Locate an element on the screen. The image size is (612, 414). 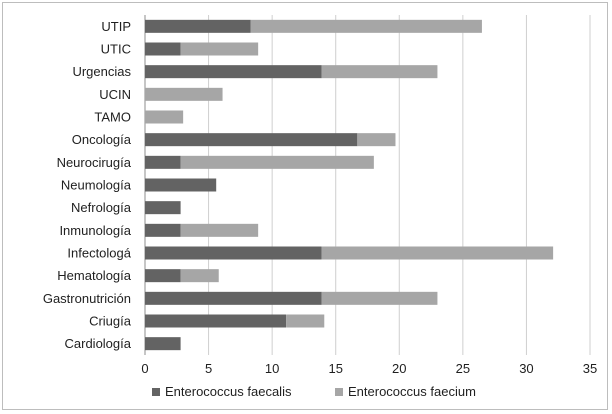
x-tick-label: 5 is located at coordinates (208, 368).